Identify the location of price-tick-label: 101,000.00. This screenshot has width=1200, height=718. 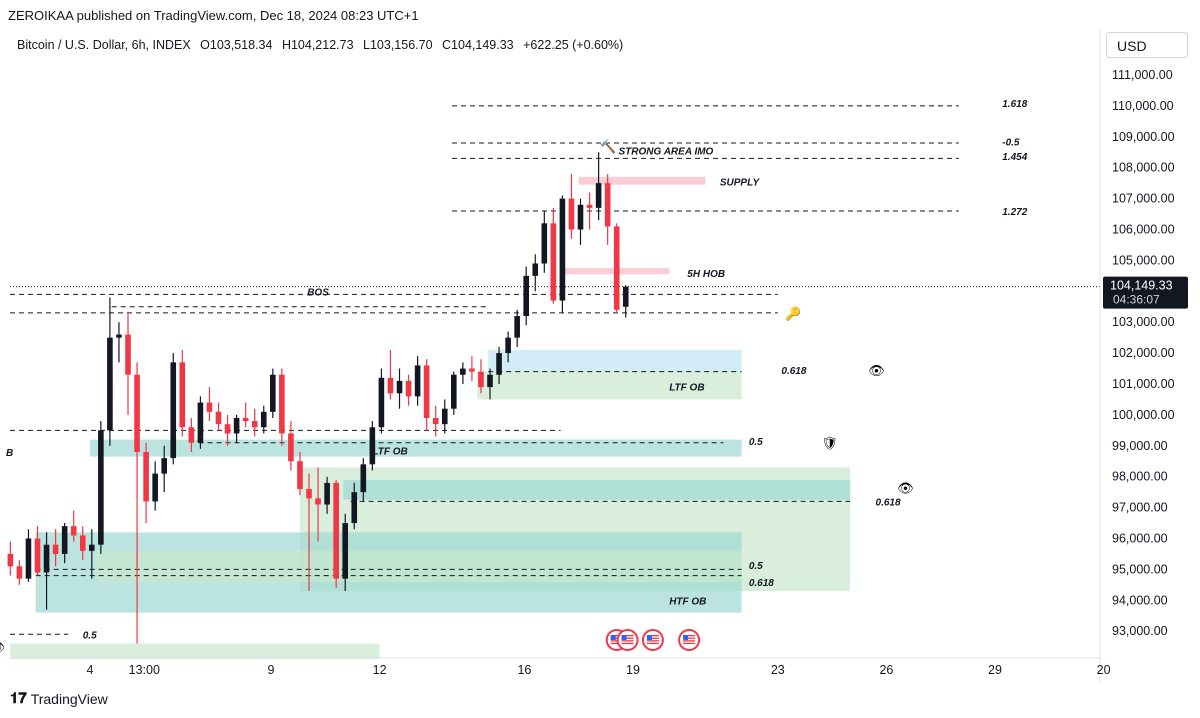
(1143, 384).